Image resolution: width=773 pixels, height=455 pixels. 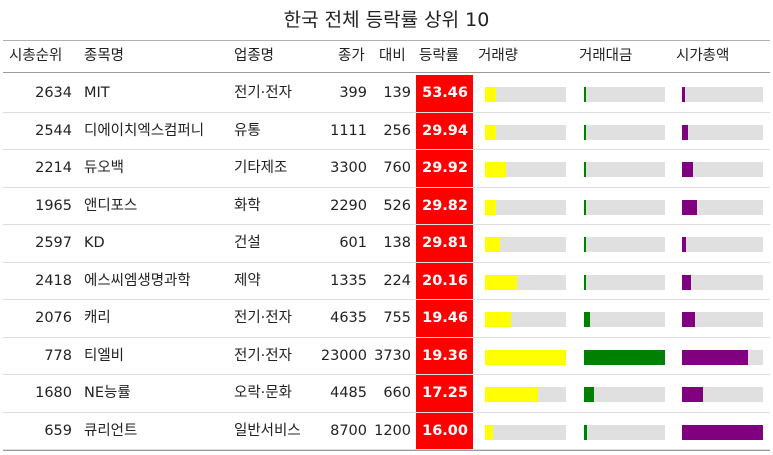 What do you see at coordinates (104, 168) in the screenshot?
I see `cell-name: 듀오백` at bounding box center [104, 168].